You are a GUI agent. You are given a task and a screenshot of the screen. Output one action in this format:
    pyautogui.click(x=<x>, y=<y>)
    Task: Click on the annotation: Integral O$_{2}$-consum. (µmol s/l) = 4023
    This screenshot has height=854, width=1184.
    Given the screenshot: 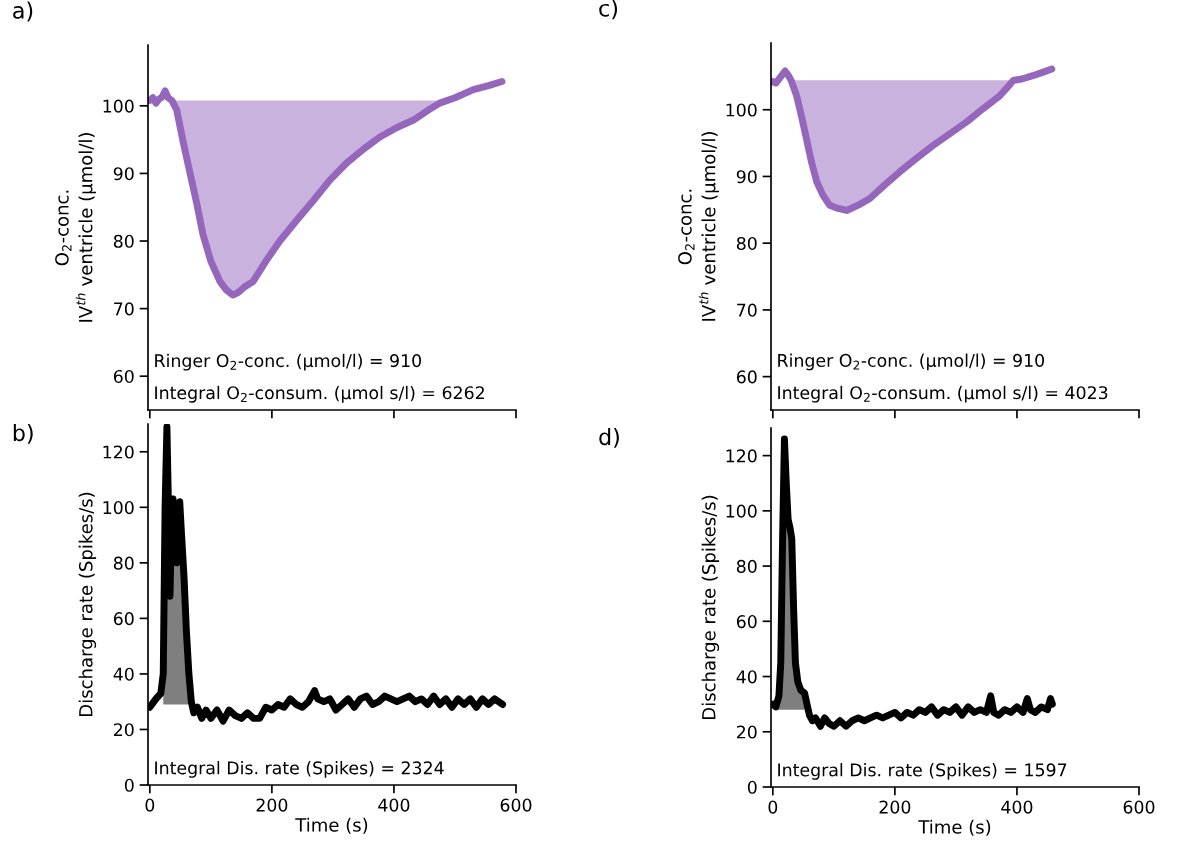 What is the action you would take?
    pyautogui.click(x=943, y=394)
    